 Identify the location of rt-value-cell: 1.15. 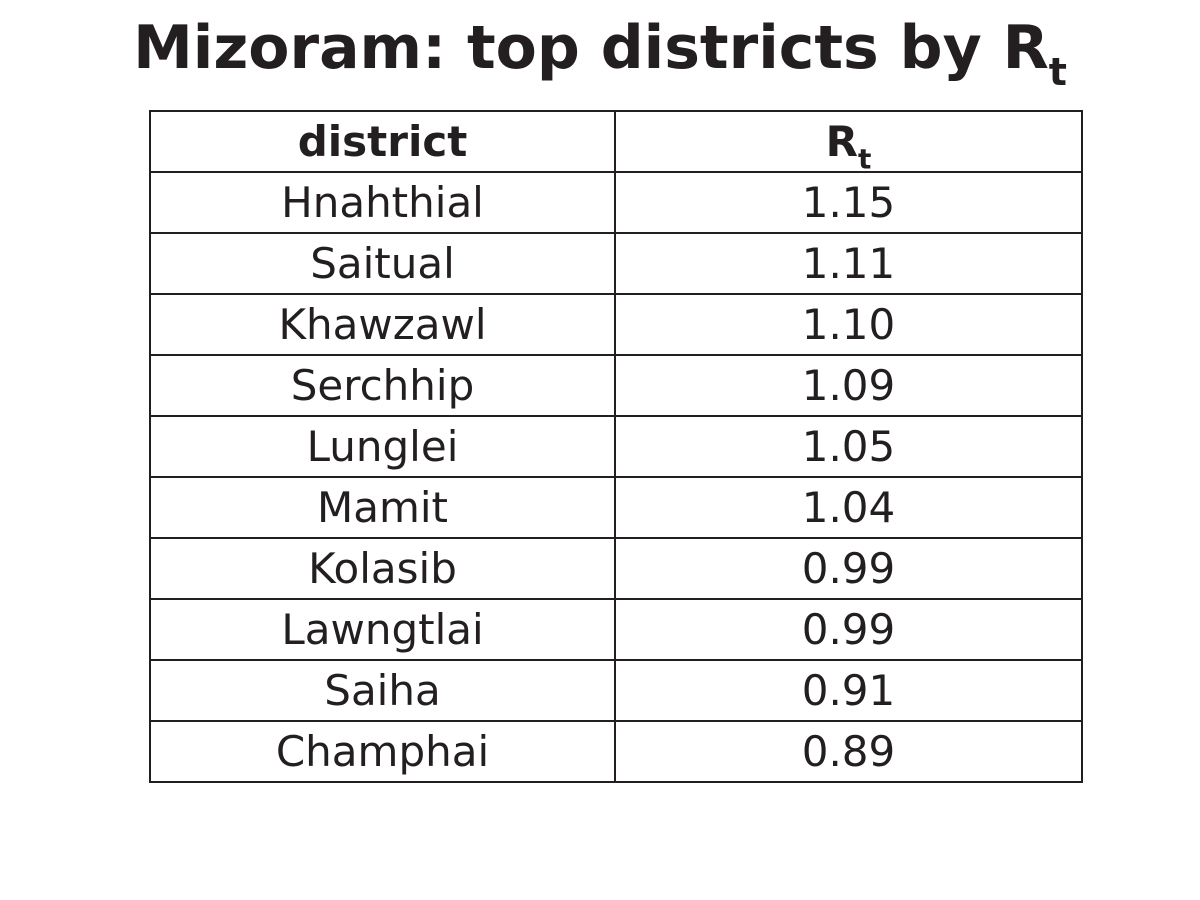
(848, 202).